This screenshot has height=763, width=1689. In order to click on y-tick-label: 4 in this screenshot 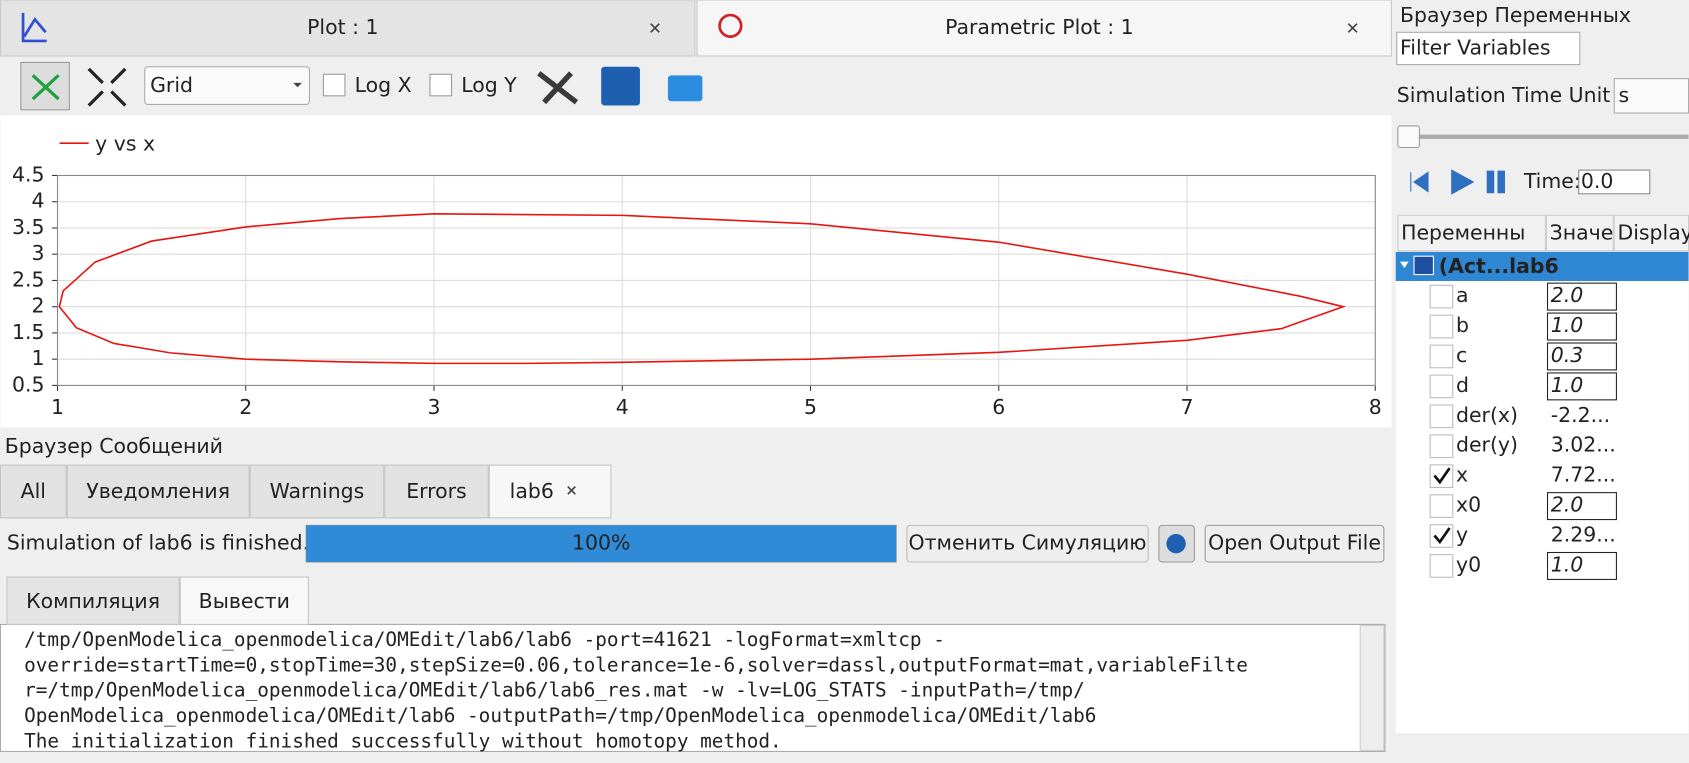, I will do `click(38, 201)`.